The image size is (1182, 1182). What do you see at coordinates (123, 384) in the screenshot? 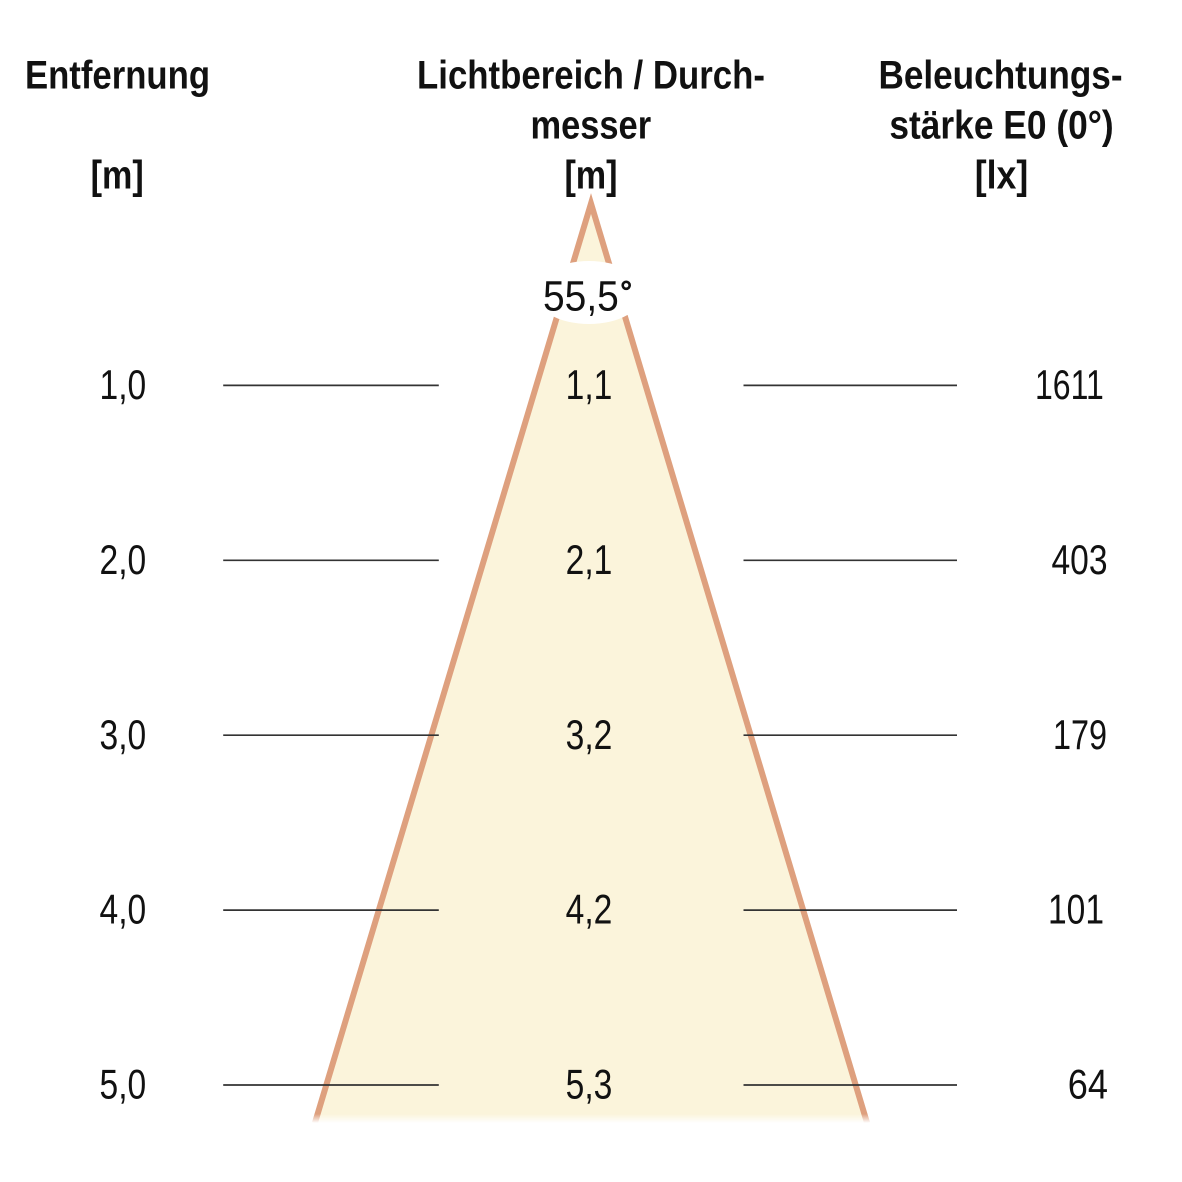
I see `svg-text: 1,0` at bounding box center [123, 384].